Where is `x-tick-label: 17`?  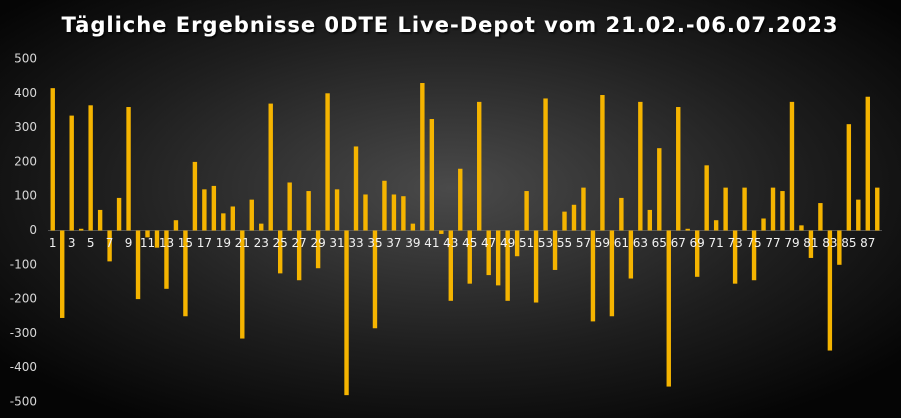
x-tick-label: 17 is located at coordinates (204, 243).